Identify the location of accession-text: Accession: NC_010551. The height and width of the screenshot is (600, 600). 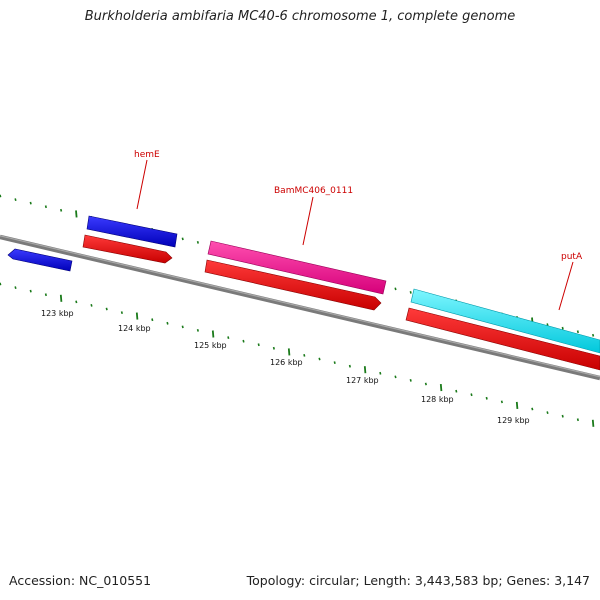
(80, 580).